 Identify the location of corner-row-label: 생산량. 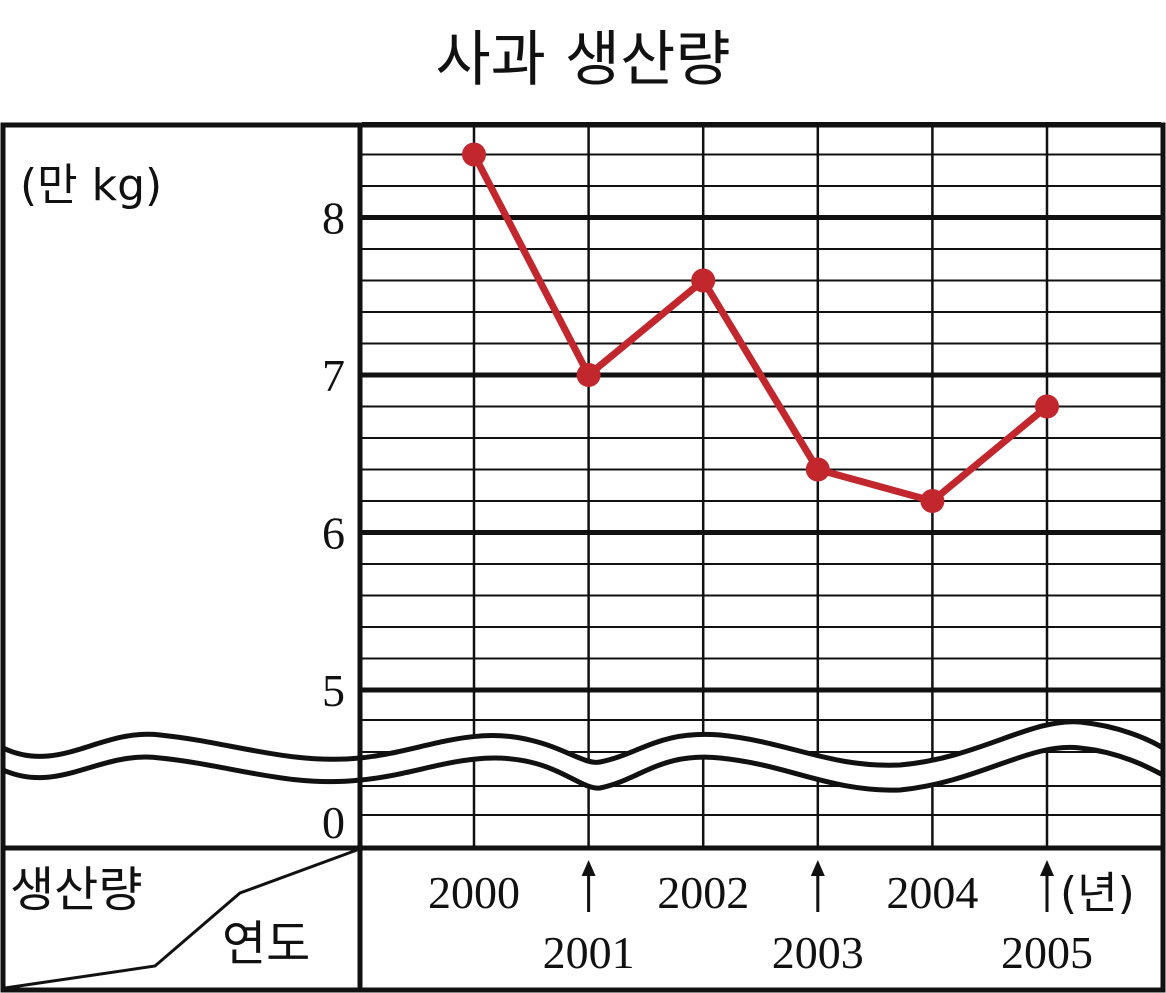
(76, 890).